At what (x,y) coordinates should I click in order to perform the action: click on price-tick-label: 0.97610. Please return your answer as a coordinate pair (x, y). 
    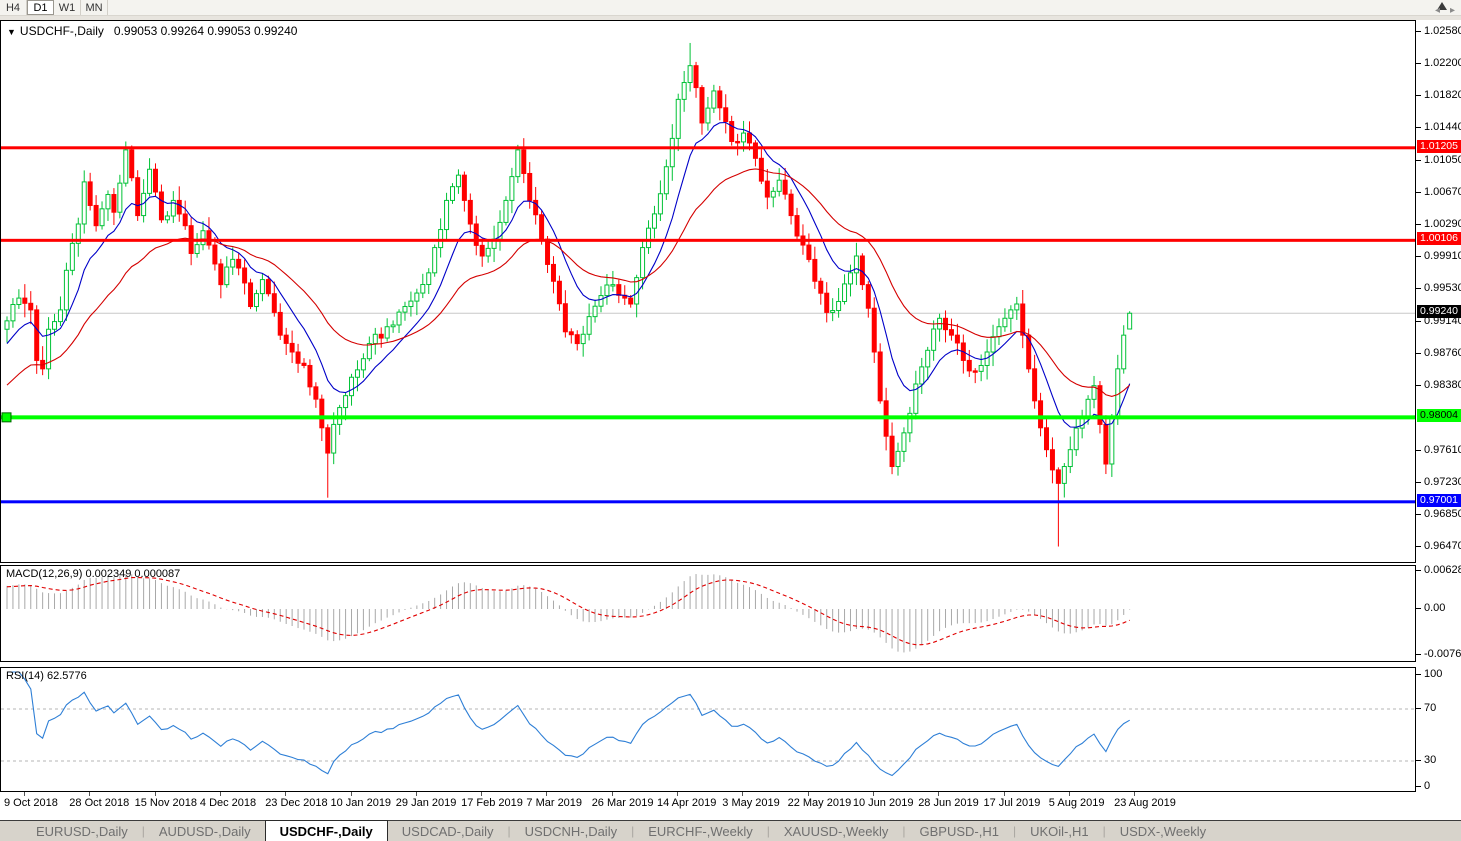
    Looking at the image, I should click on (1442, 449).